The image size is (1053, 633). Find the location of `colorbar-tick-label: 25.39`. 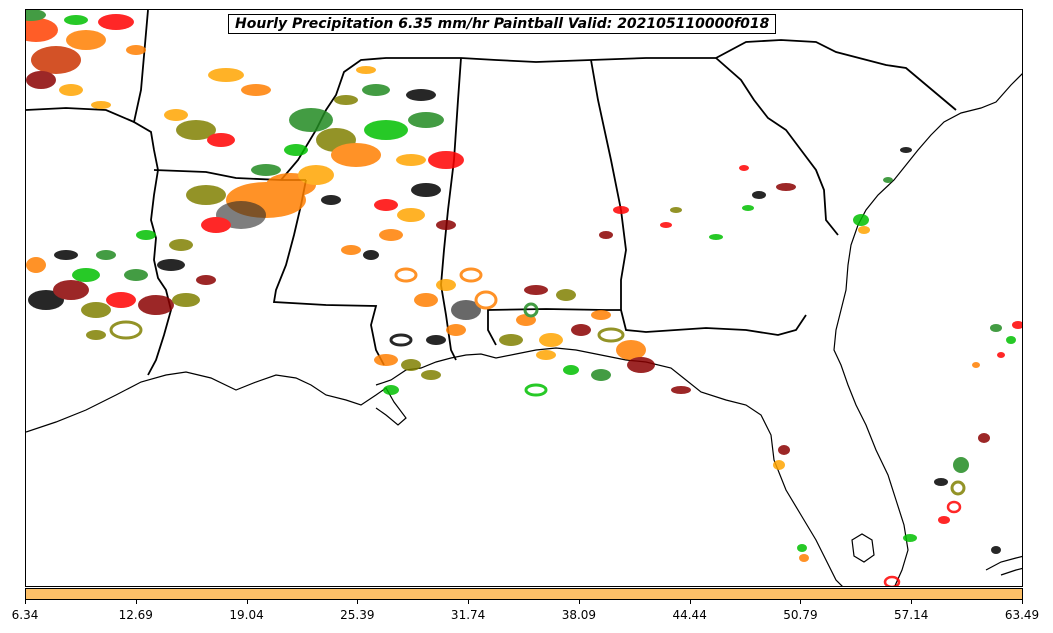

colorbar-tick-label: 25.39 is located at coordinates (357, 615).